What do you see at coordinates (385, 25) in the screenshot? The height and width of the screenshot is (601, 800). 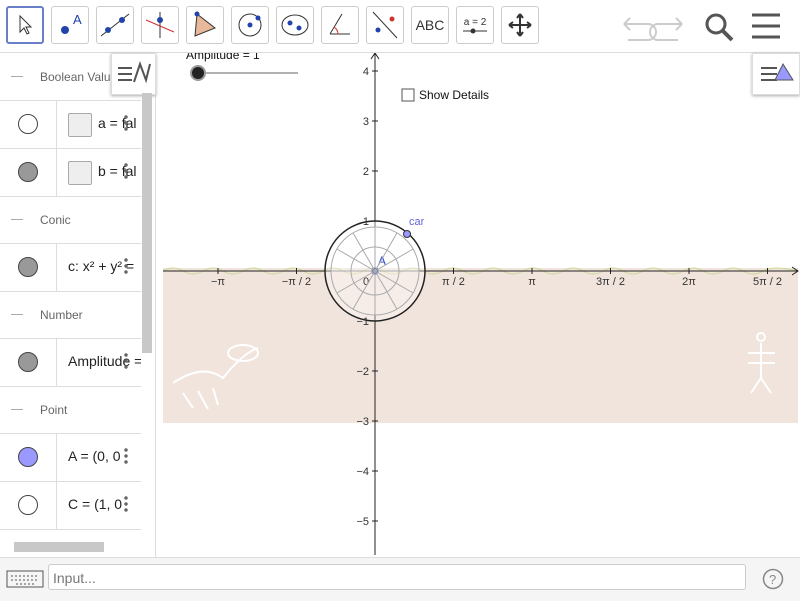 I see `reflect-tool` at bounding box center [385, 25].